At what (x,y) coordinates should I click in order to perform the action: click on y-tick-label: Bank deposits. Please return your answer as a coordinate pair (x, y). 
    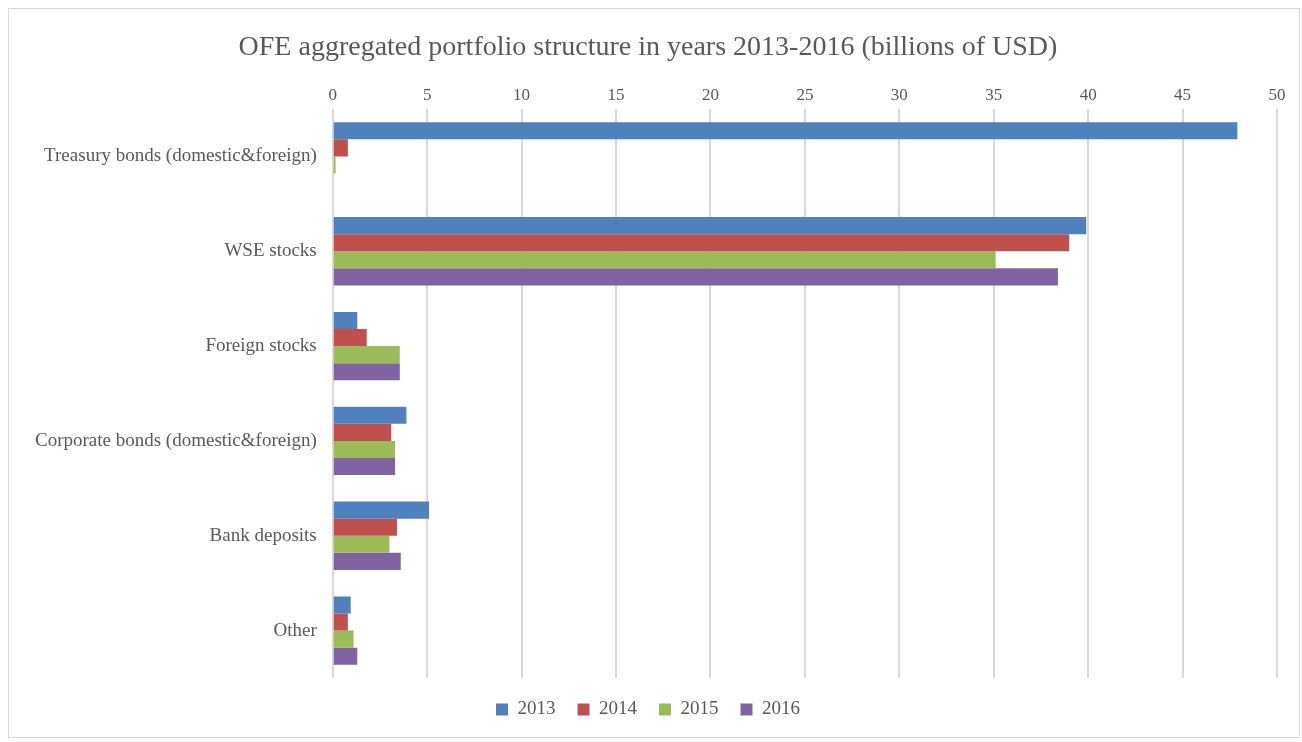
    Looking at the image, I should click on (263, 534).